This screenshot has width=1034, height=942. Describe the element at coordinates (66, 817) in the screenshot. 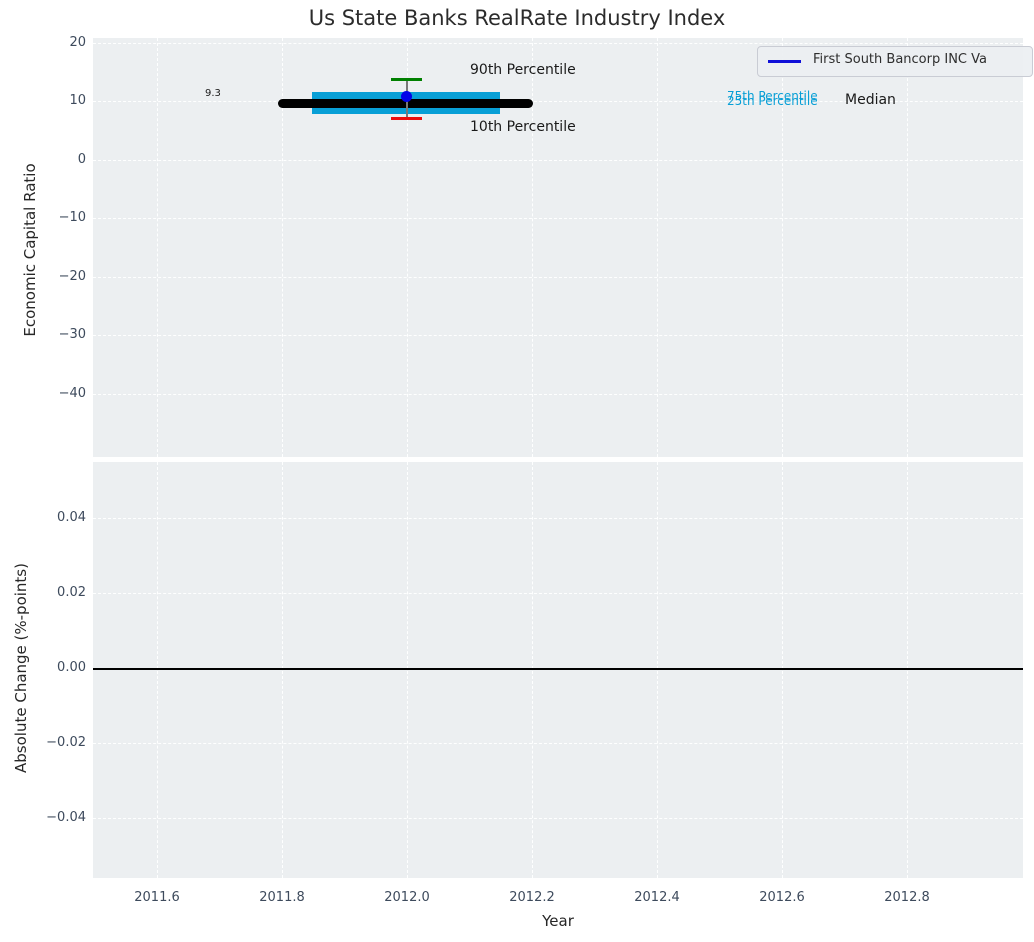

I see `ytick-label: −0.04` at that location.